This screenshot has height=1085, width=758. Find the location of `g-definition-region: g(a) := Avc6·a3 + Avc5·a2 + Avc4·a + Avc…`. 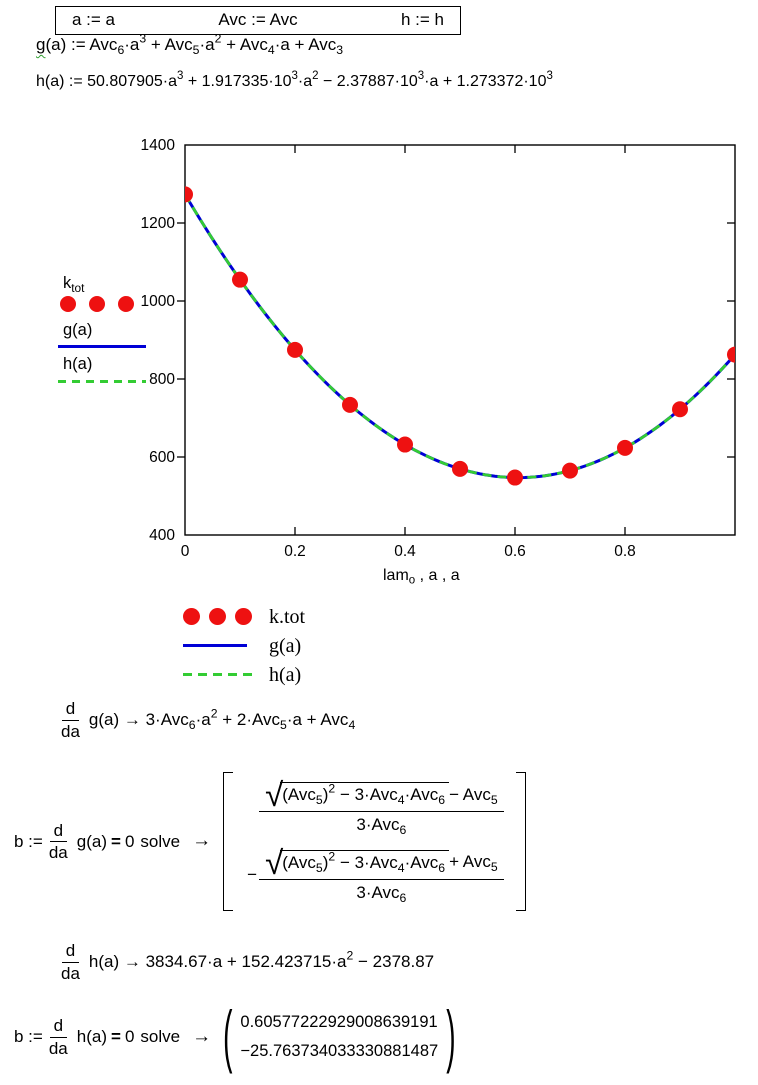

g-definition-region: g(a) := Avc6·a3 + Avc5·a2 + Avc4·a + Avc… is located at coordinates (190, 44).